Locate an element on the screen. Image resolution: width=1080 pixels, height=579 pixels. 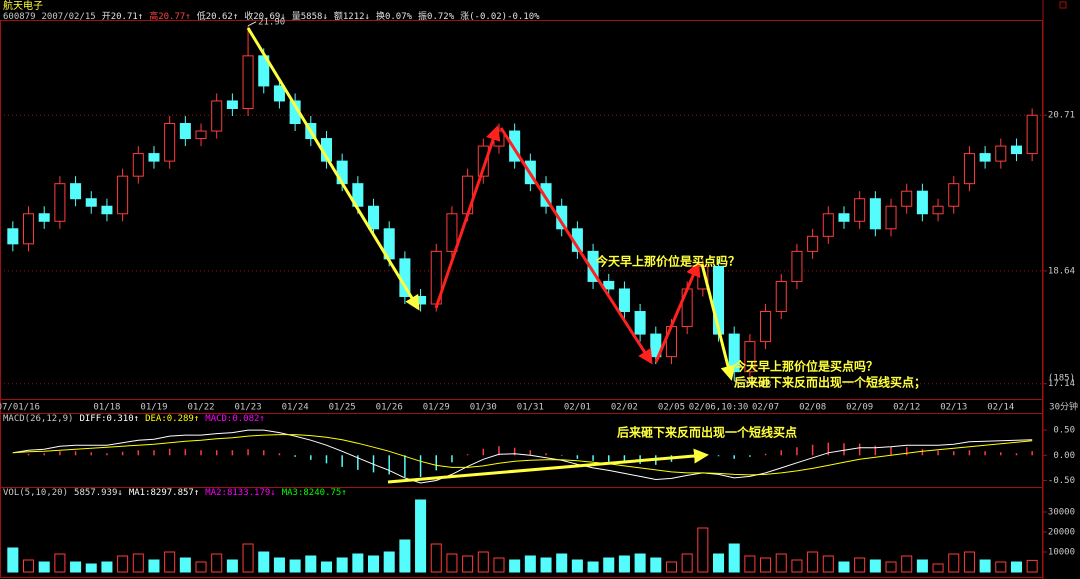
quote-field: 600879 is located at coordinates (19, 17).